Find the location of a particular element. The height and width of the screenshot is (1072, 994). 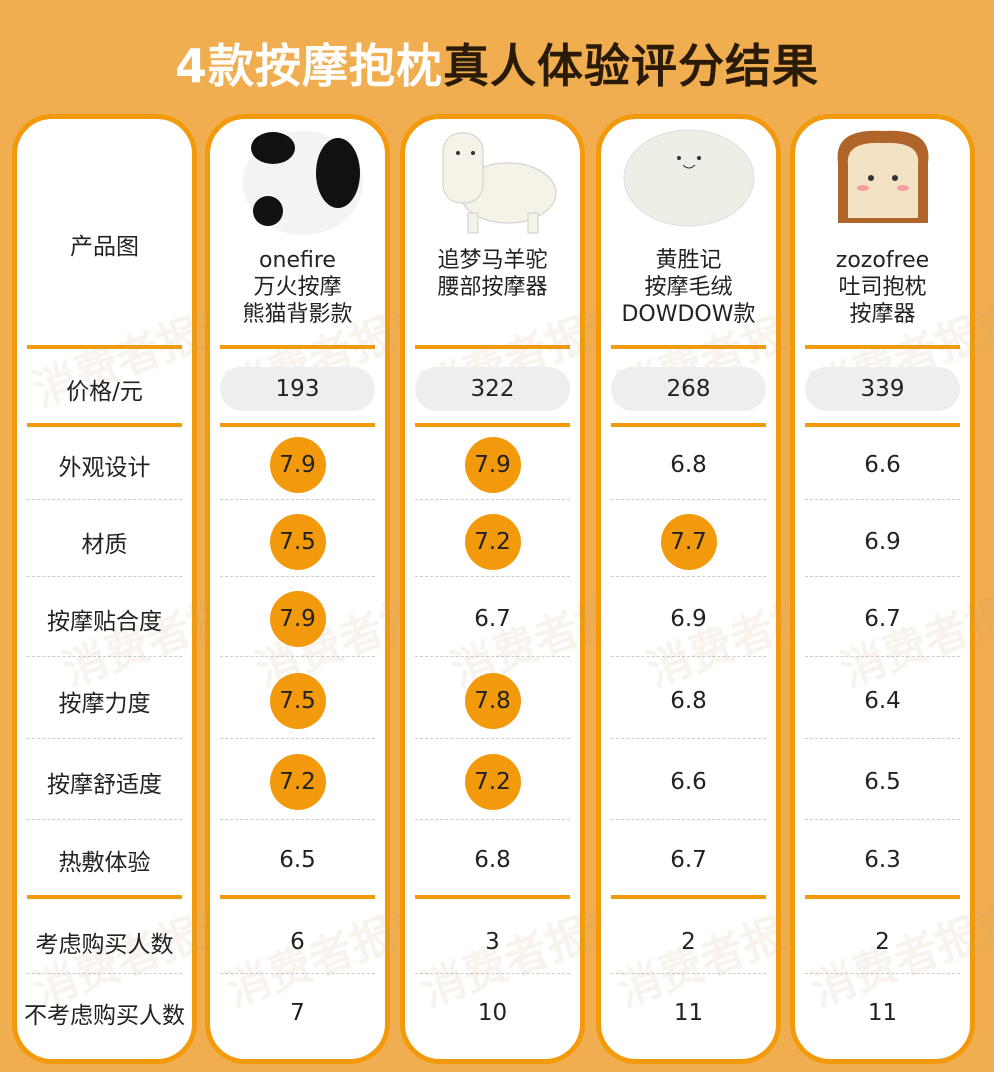

consider-count: 2 is located at coordinates (688, 942).